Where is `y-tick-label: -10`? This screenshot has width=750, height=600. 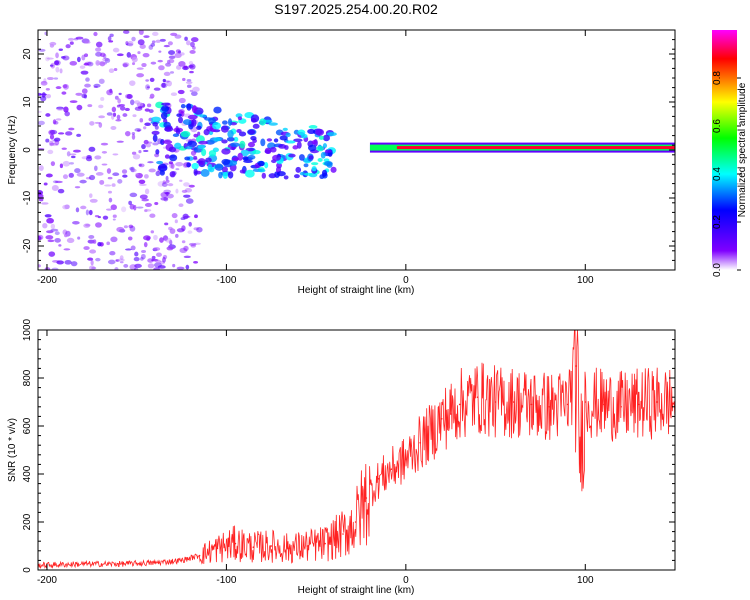
y-tick-label: -10 is located at coordinates (27, 197).